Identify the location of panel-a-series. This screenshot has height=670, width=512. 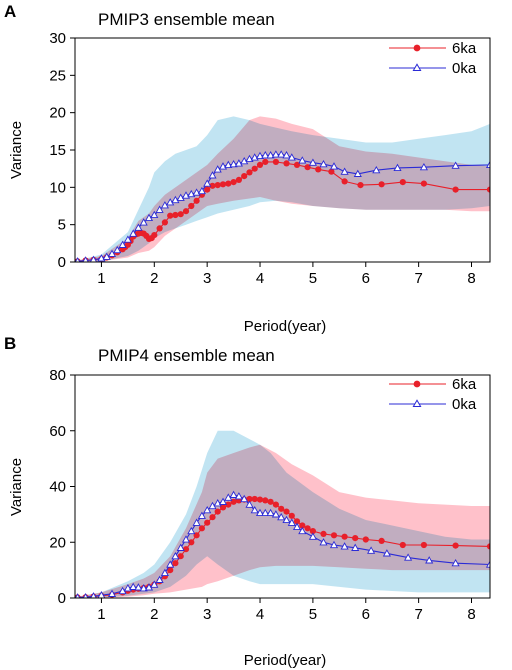
(282, 206).